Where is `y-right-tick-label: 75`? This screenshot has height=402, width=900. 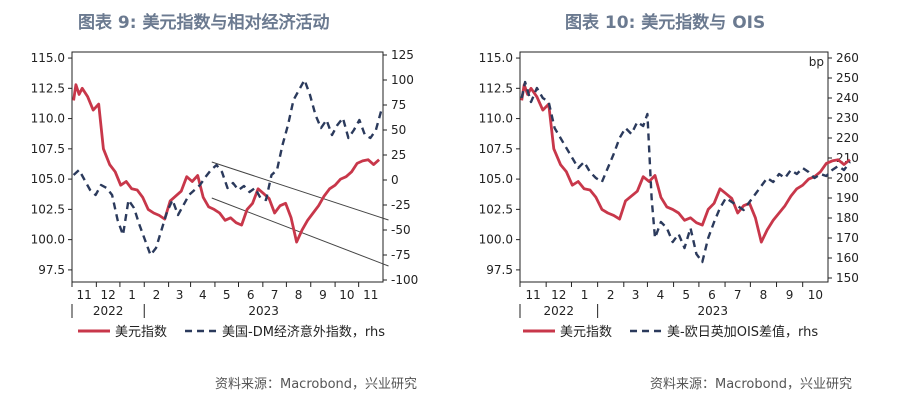 y-right-tick-label: 75 is located at coordinates (398, 105).